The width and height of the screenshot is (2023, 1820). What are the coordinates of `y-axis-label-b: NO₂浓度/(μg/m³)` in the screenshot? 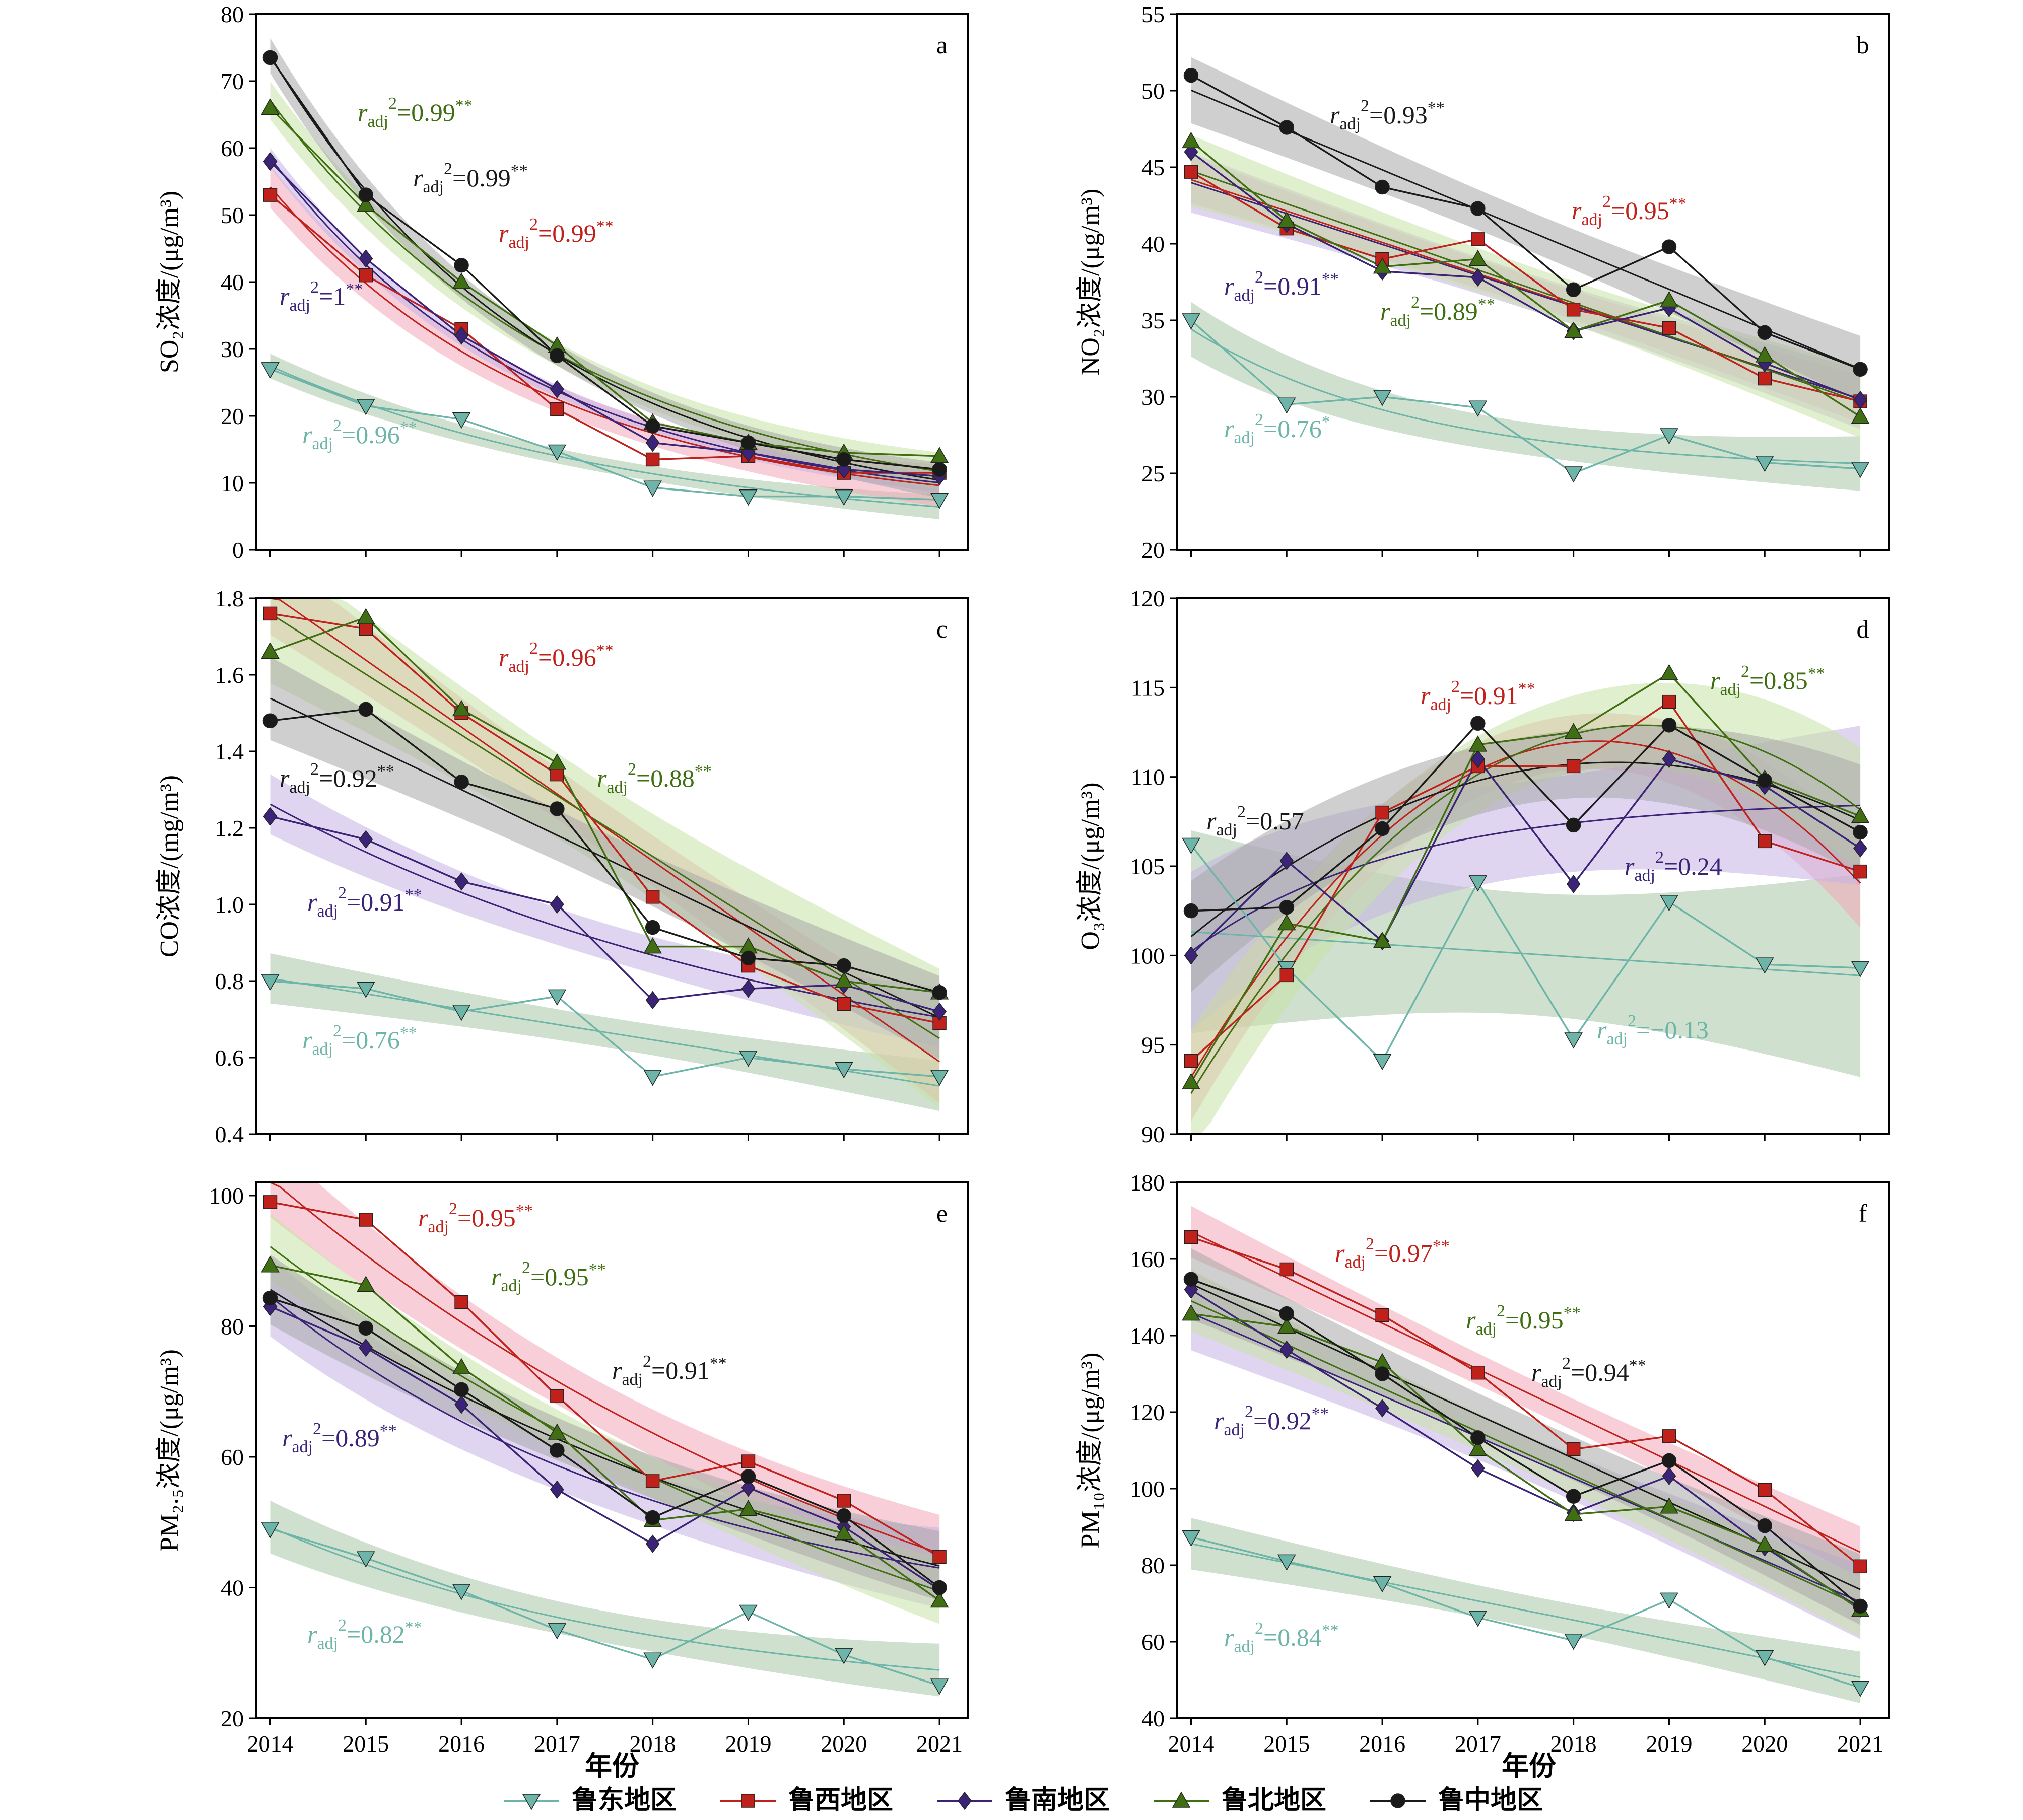 It's located at (1090, 282).